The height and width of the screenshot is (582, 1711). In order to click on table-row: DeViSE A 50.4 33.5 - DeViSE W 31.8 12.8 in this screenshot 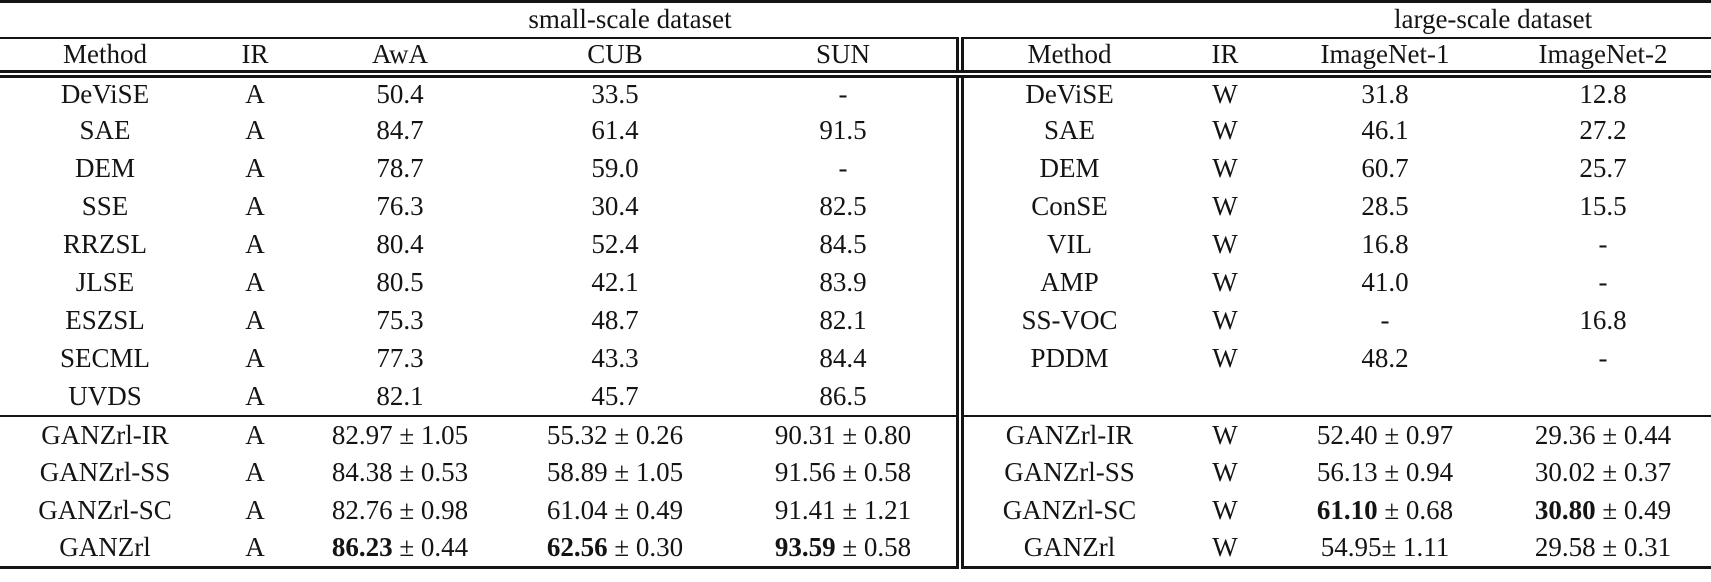, I will do `click(855, 92)`.